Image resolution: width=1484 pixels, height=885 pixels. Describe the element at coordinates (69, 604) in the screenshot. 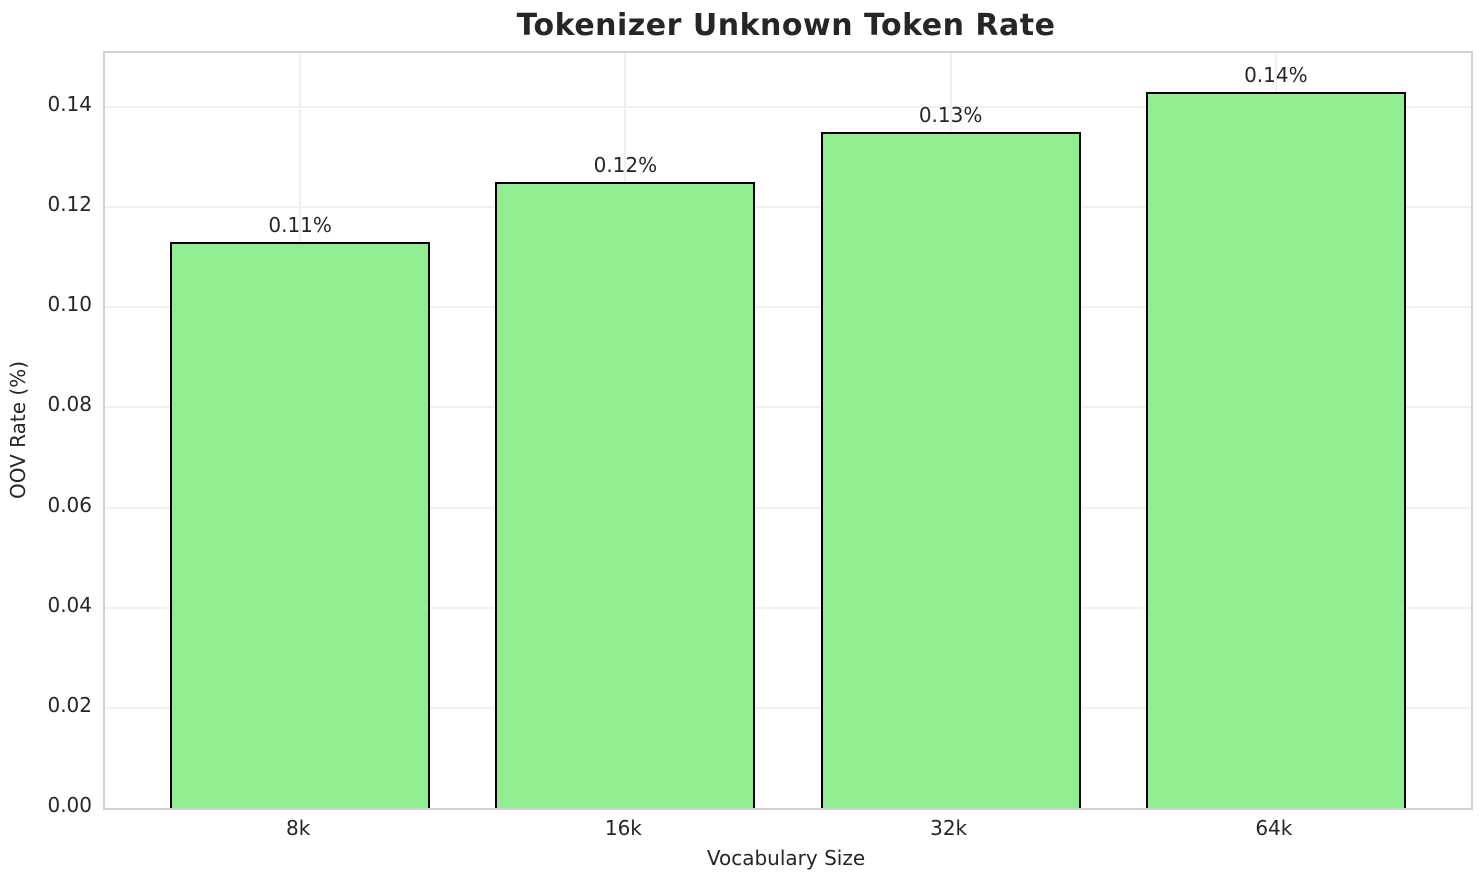

I see `y-tick-label: 0.04` at that location.